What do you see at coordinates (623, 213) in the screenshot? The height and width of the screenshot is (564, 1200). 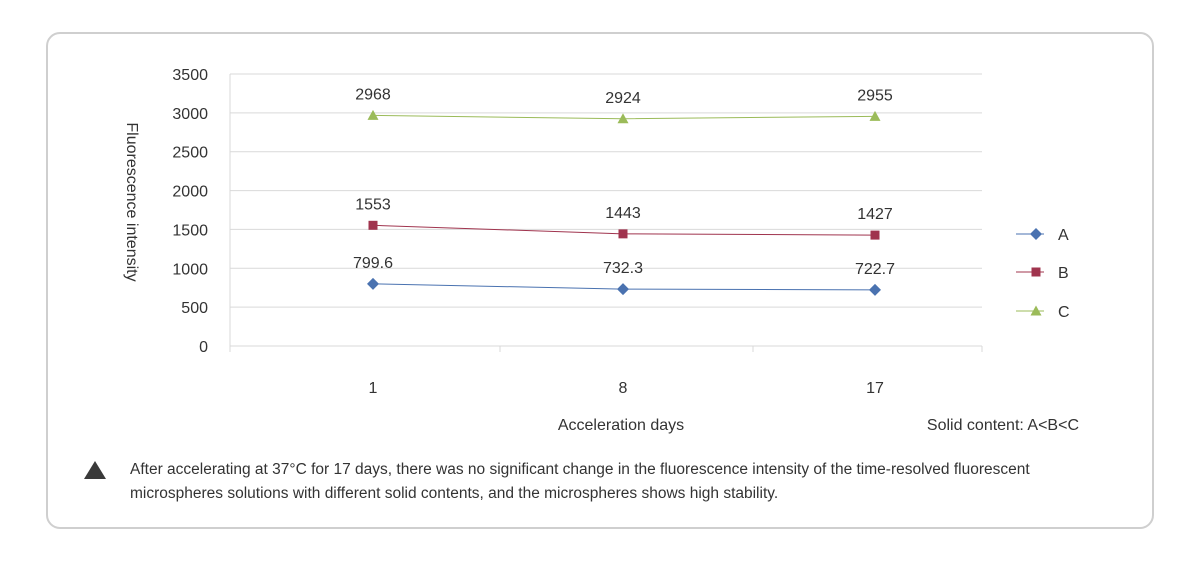 I see `data-label: 1443` at bounding box center [623, 213].